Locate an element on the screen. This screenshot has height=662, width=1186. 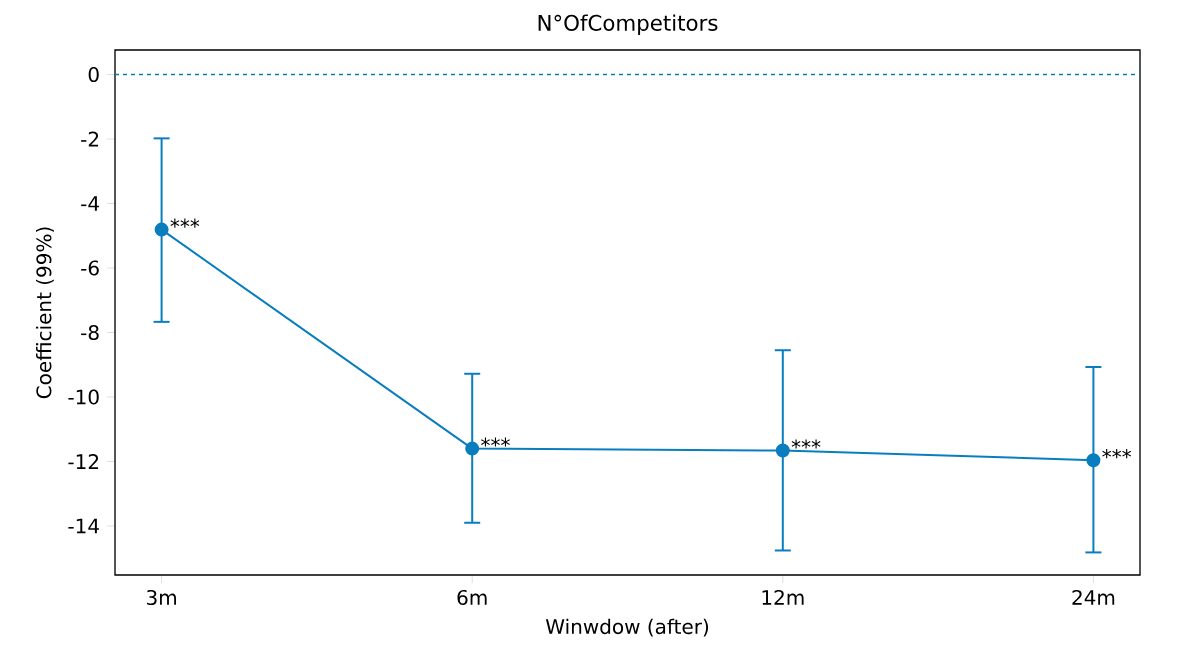
y-tick-label: -12 is located at coordinates (83, 461).